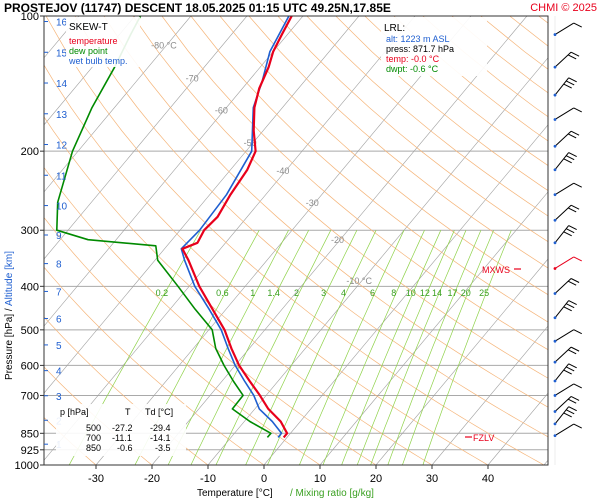 Image resolution: width=600 pixels, height=500 pixels. What do you see at coordinates (372, 293) in the screenshot?
I see `mixing-ratio-label: 6` at bounding box center [372, 293].